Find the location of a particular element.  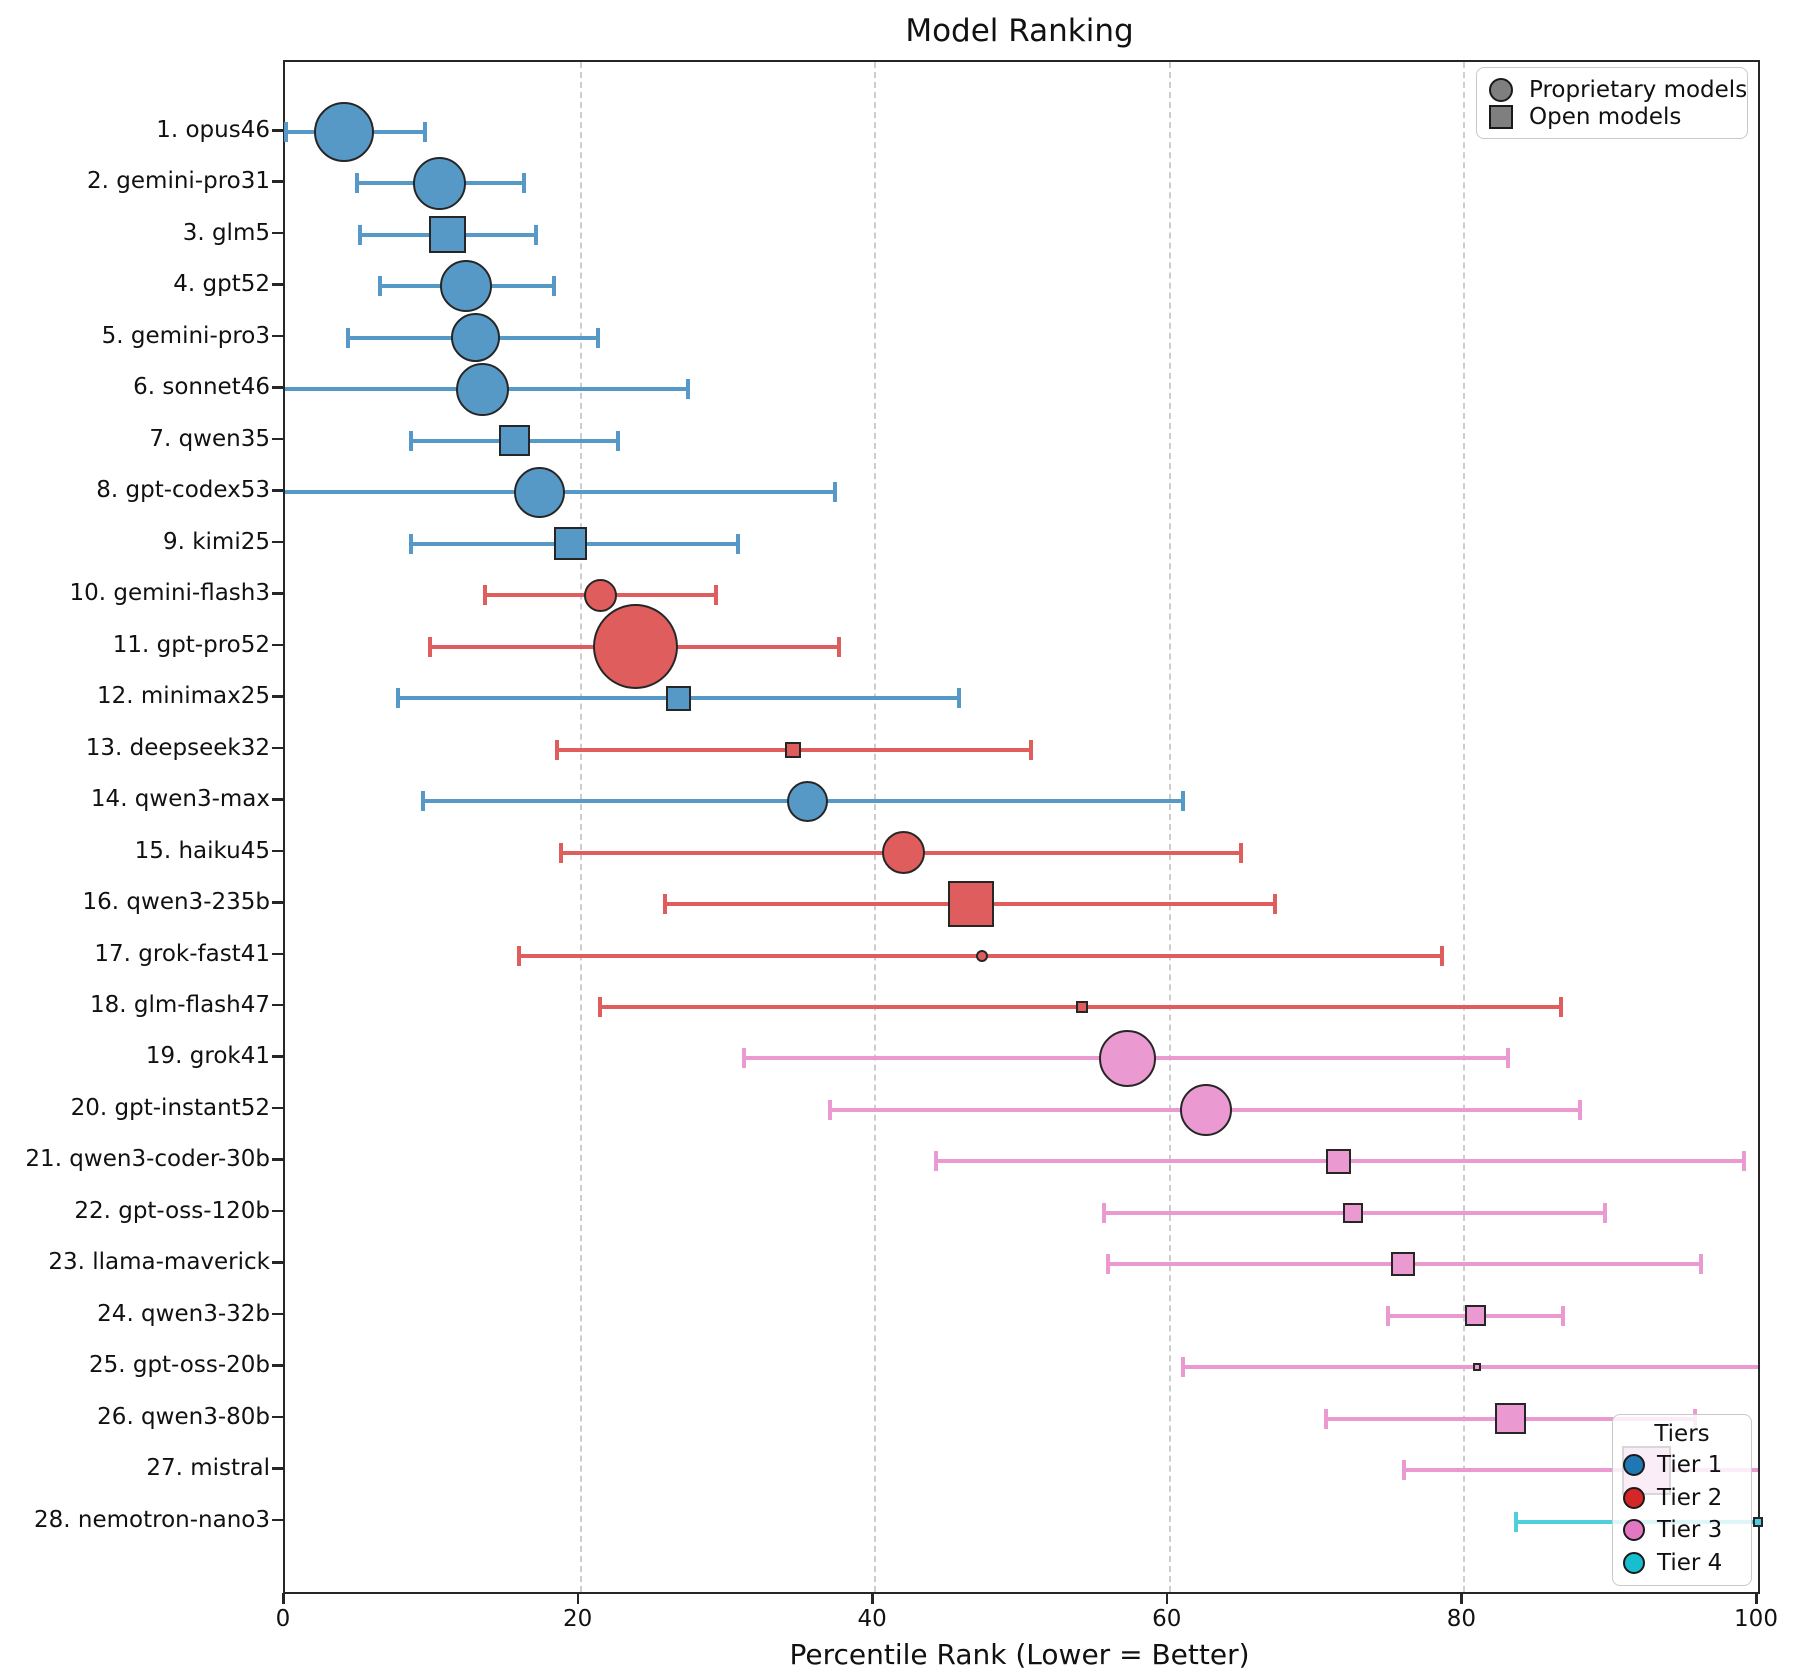

error-cap-high-qwen3-coder-30b is located at coordinates (1743, 1161).